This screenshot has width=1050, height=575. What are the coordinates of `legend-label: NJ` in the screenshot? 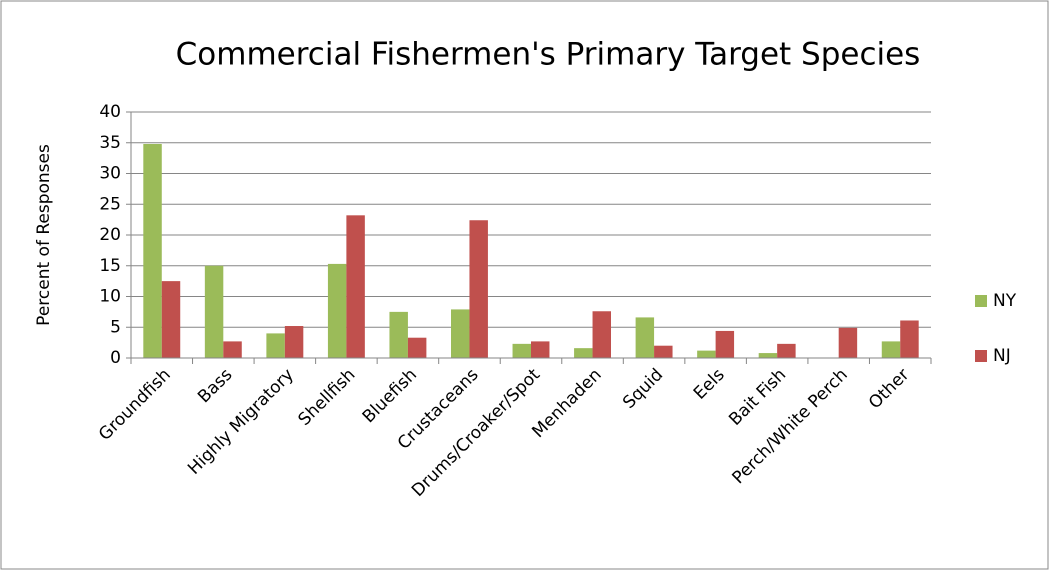 It's located at (1002, 356).